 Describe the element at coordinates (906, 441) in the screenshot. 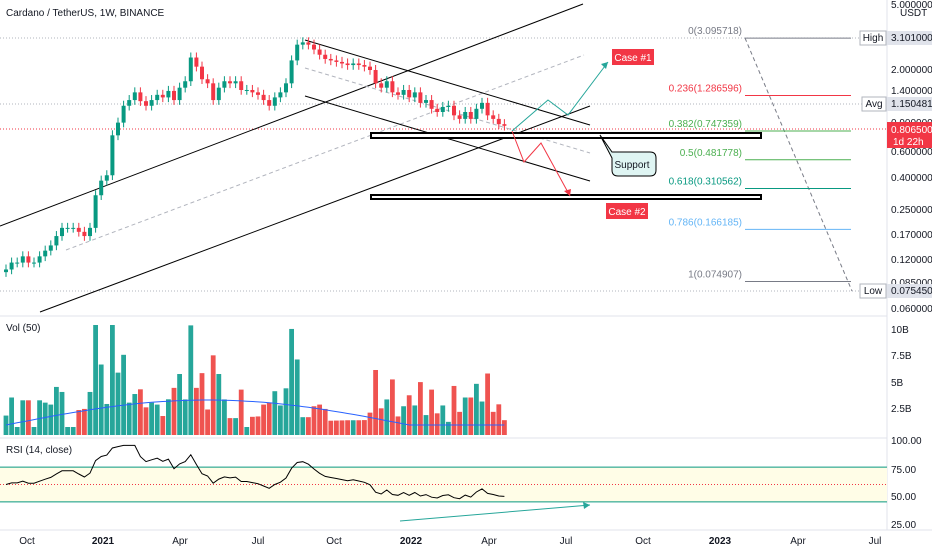

I see `rsi-tick: 100.00` at that location.